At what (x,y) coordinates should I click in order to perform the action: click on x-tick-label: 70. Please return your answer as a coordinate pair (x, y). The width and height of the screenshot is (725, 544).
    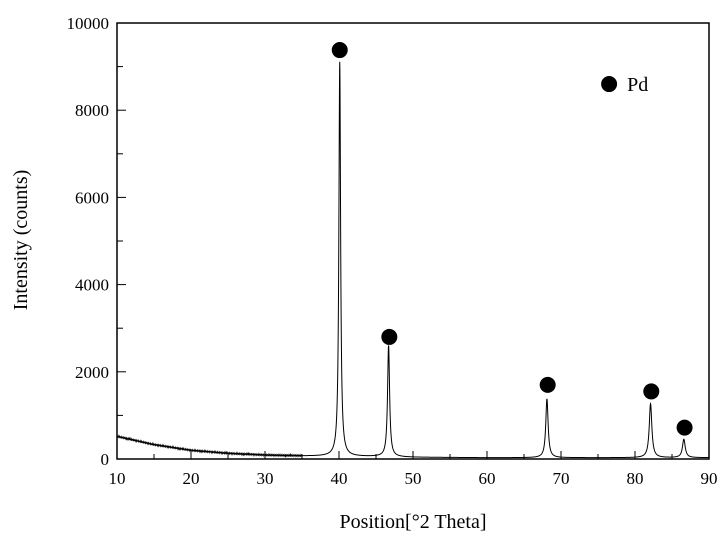
    Looking at the image, I should click on (561, 478).